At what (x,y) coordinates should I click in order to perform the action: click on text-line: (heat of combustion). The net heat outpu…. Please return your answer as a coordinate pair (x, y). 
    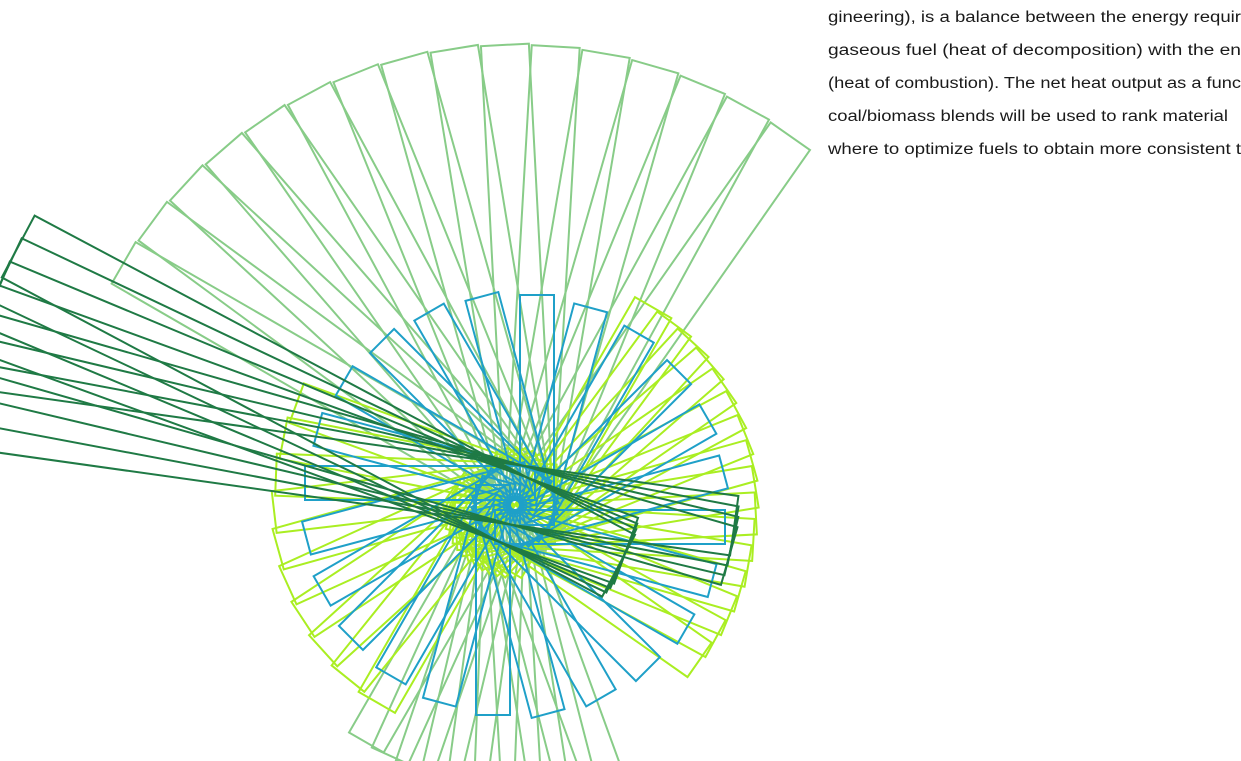
    Looking at the image, I should click on (1034, 83).